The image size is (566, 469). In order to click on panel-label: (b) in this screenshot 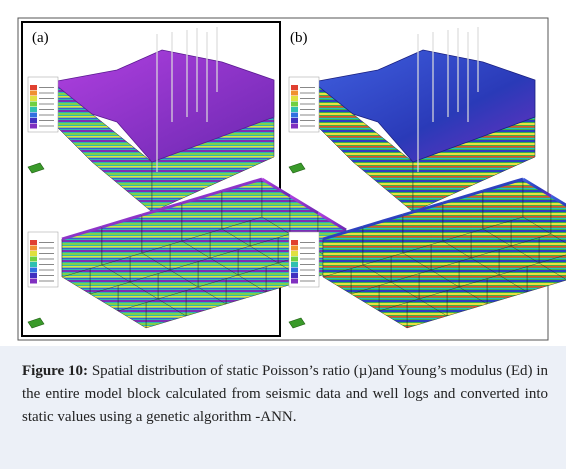, I will do `click(299, 38)`.